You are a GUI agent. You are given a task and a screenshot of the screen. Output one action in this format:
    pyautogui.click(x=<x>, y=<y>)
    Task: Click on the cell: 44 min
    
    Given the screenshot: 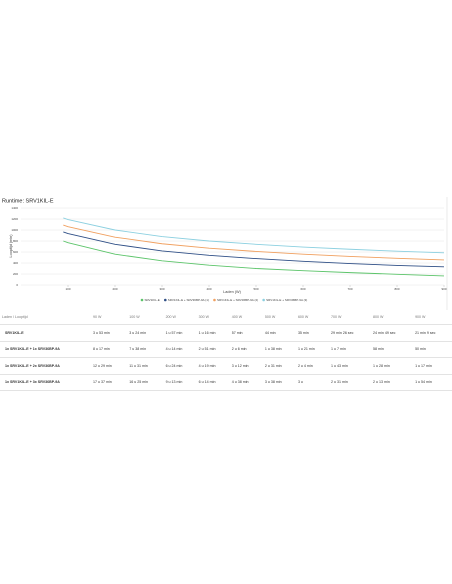 What is the action you would take?
    pyautogui.click(x=279, y=333)
    